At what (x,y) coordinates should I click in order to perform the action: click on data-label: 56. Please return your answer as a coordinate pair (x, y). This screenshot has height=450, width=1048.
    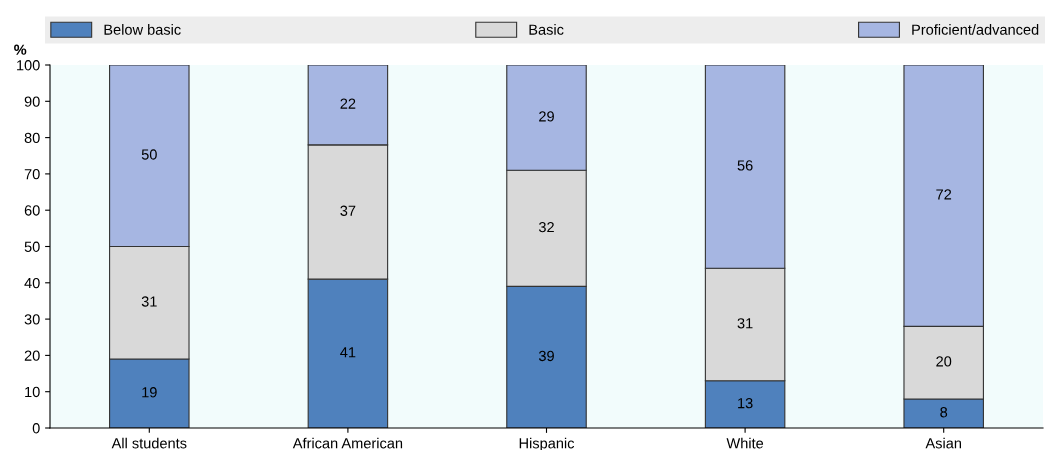
    Looking at the image, I should click on (745, 165).